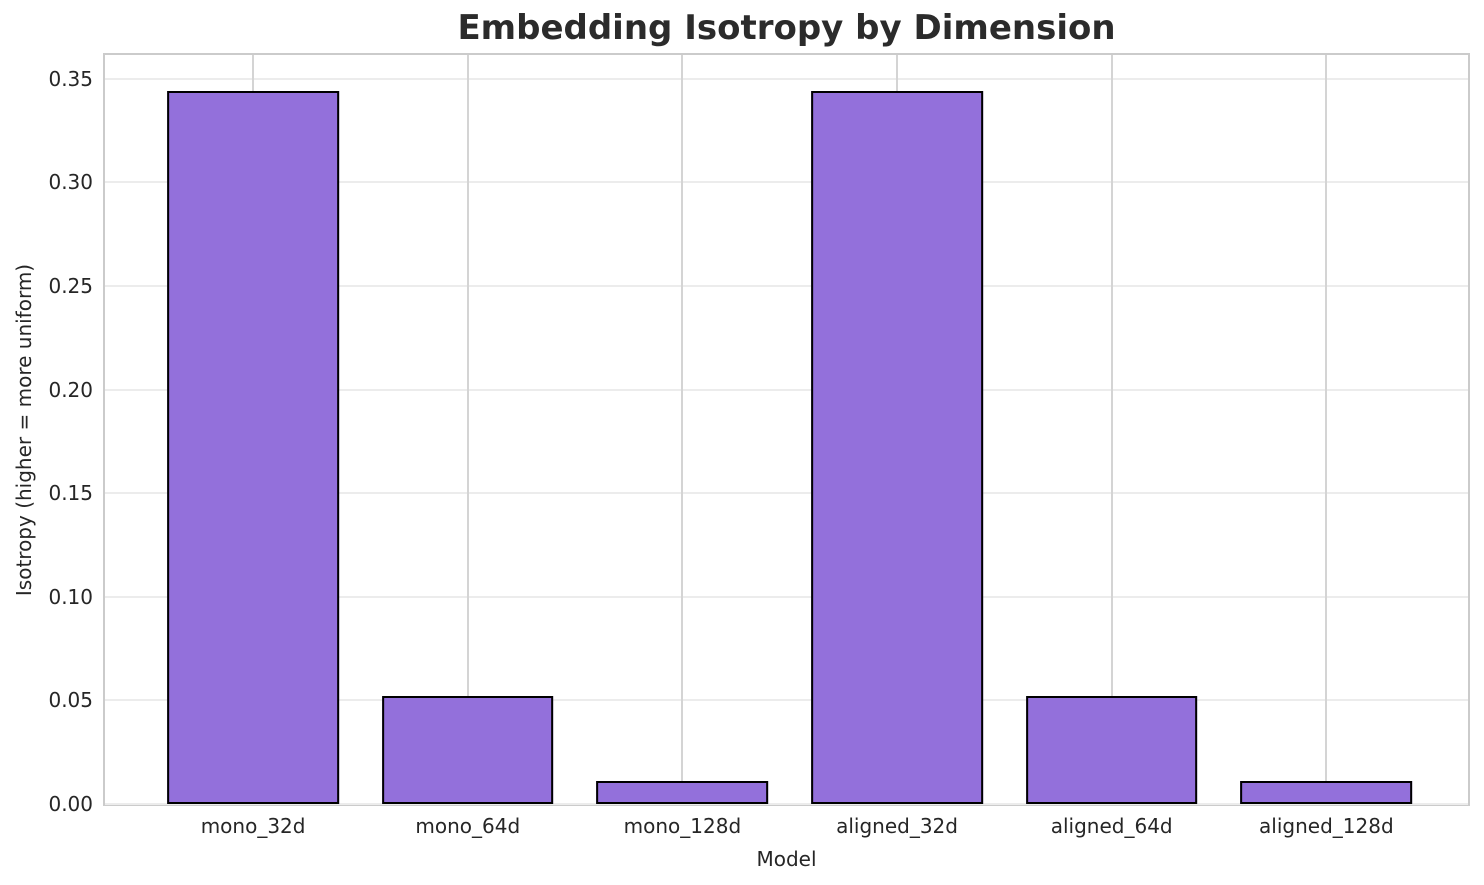 The image size is (1484, 885). Describe the element at coordinates (1326, 826) in the screenshot. I see `x-tick-label: aligned_128d` at that location.